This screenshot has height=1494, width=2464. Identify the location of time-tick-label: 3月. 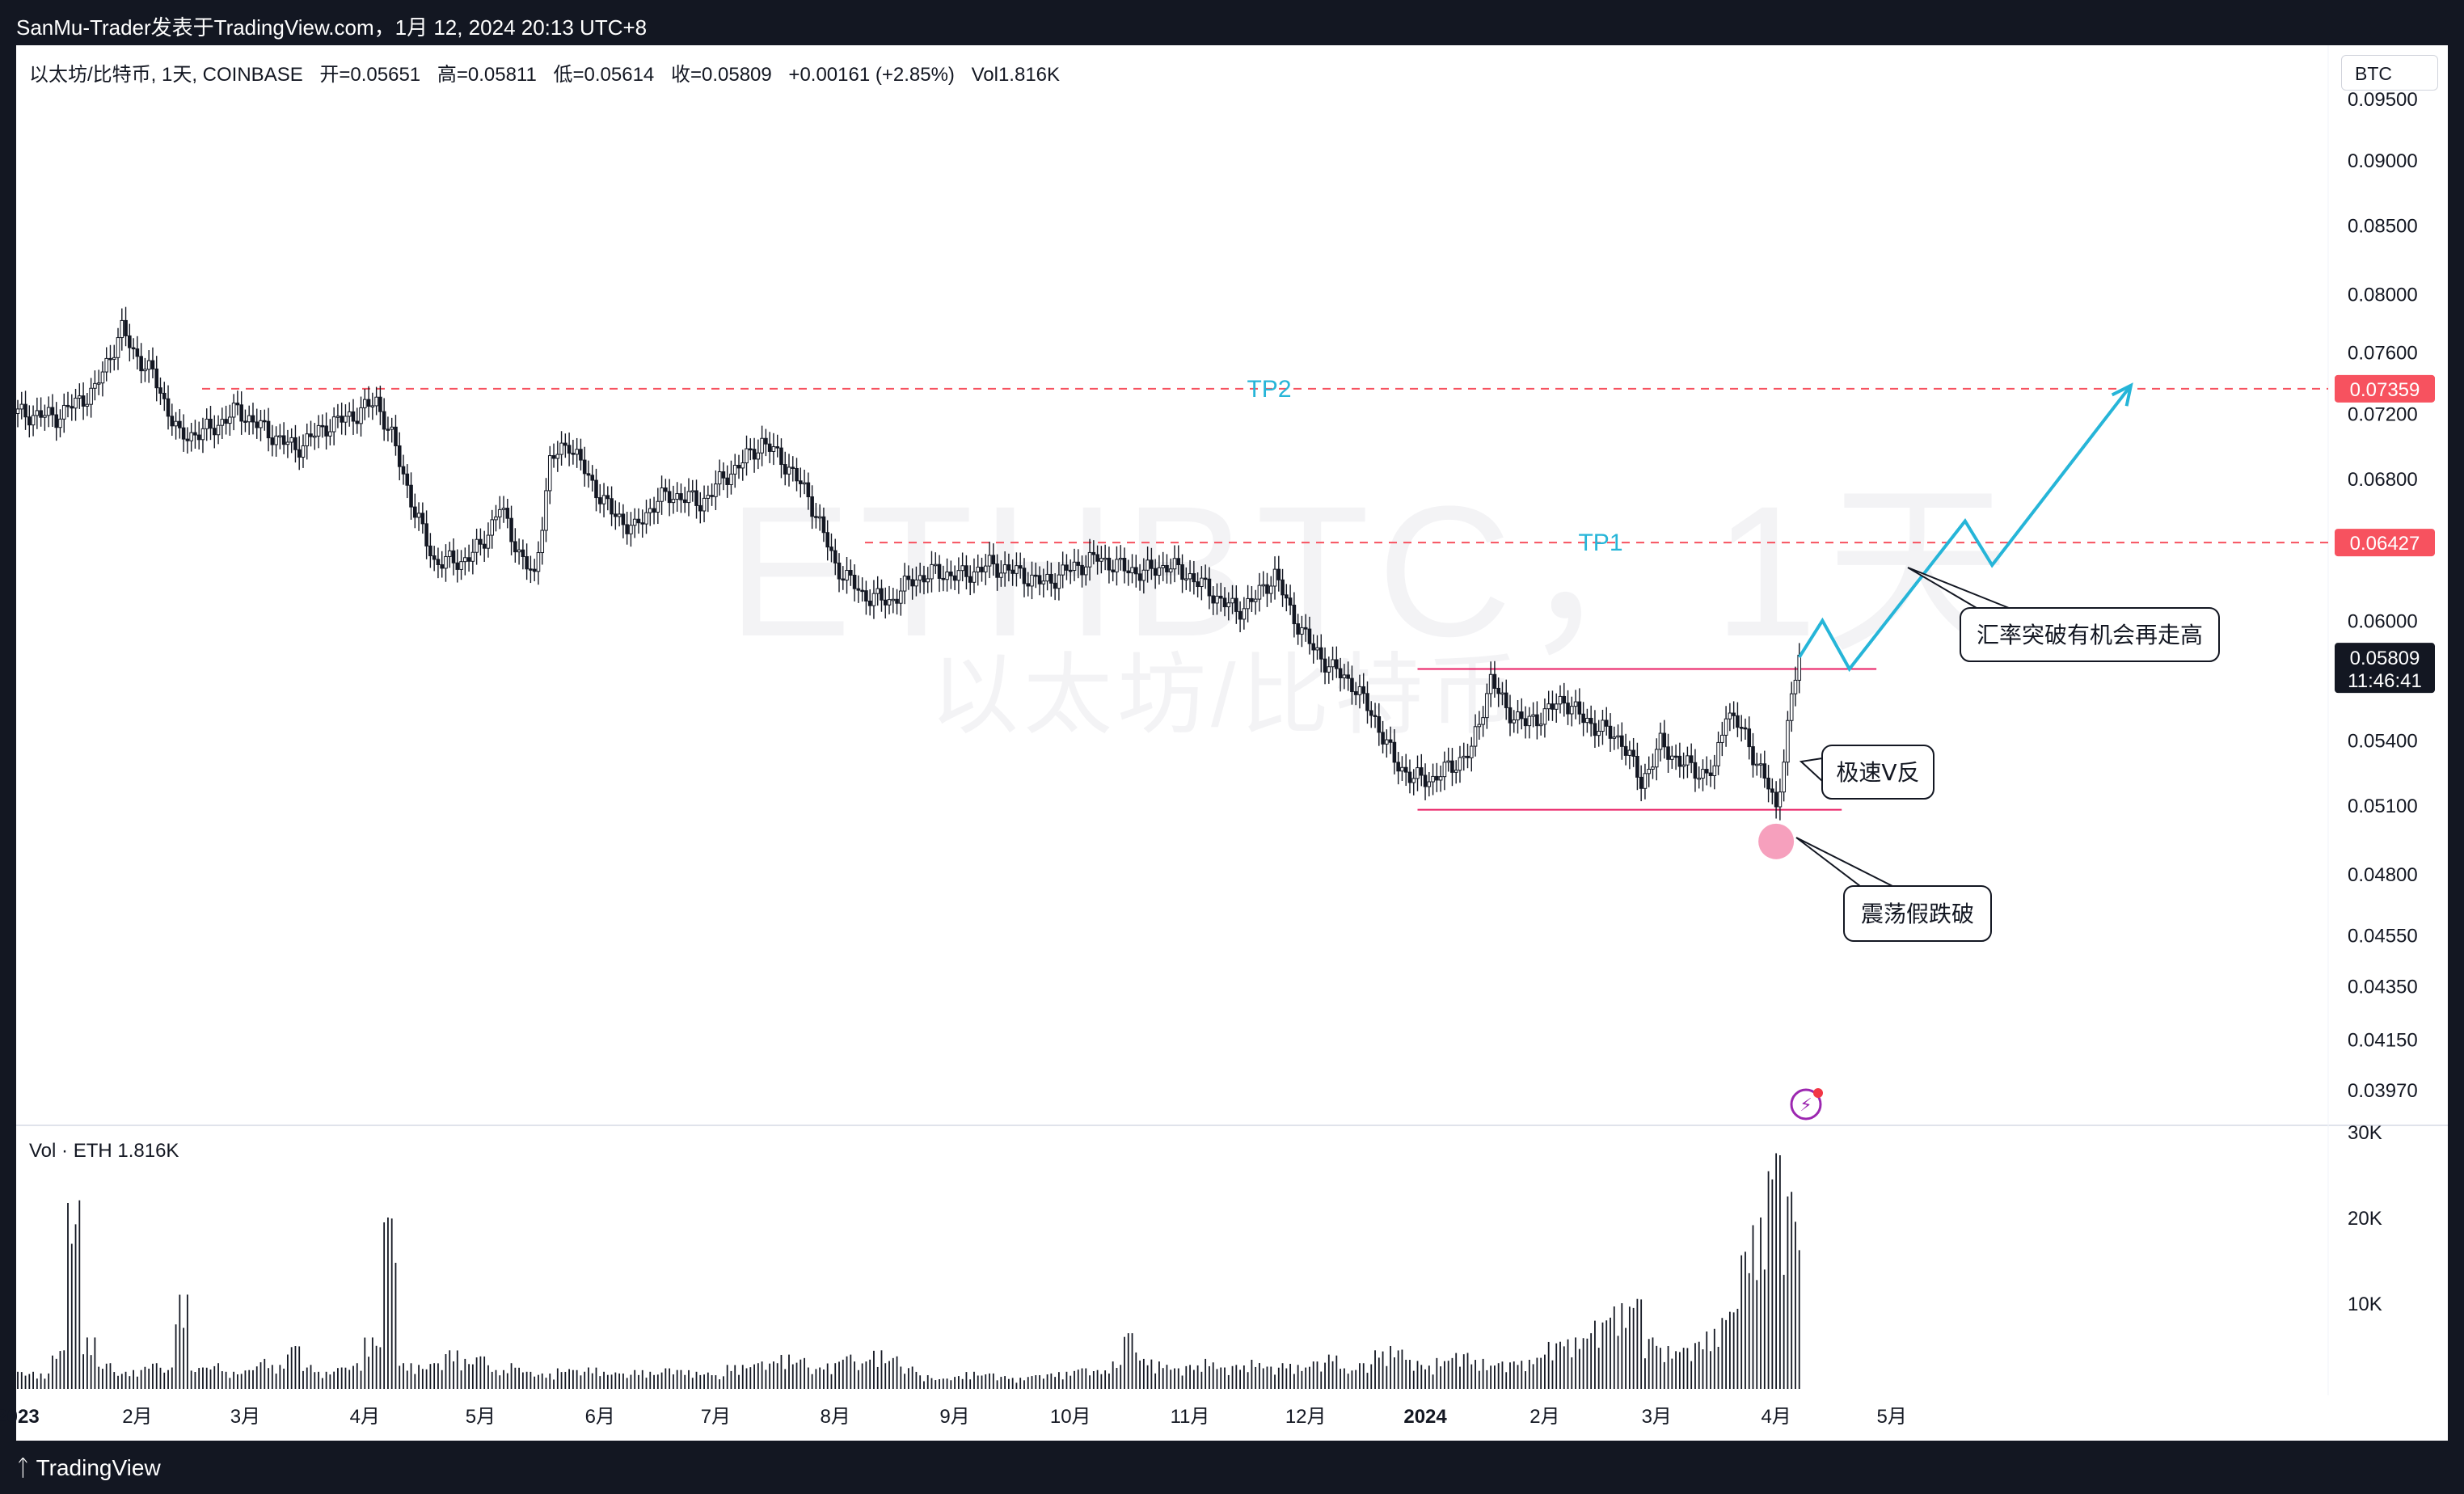
(245, 1417).